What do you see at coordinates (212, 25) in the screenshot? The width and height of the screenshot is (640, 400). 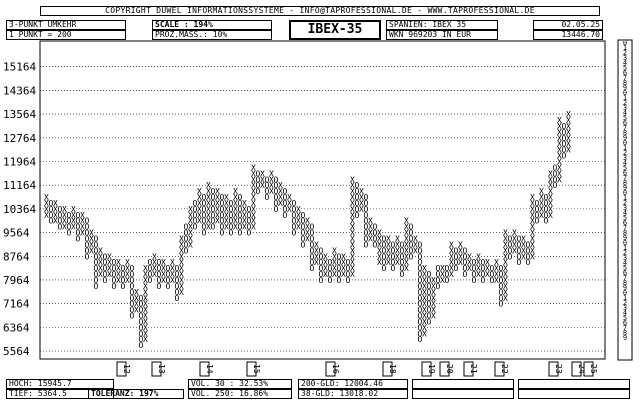 I see `scale-label: SCALE : 194%` at bounding box center [212, 25].